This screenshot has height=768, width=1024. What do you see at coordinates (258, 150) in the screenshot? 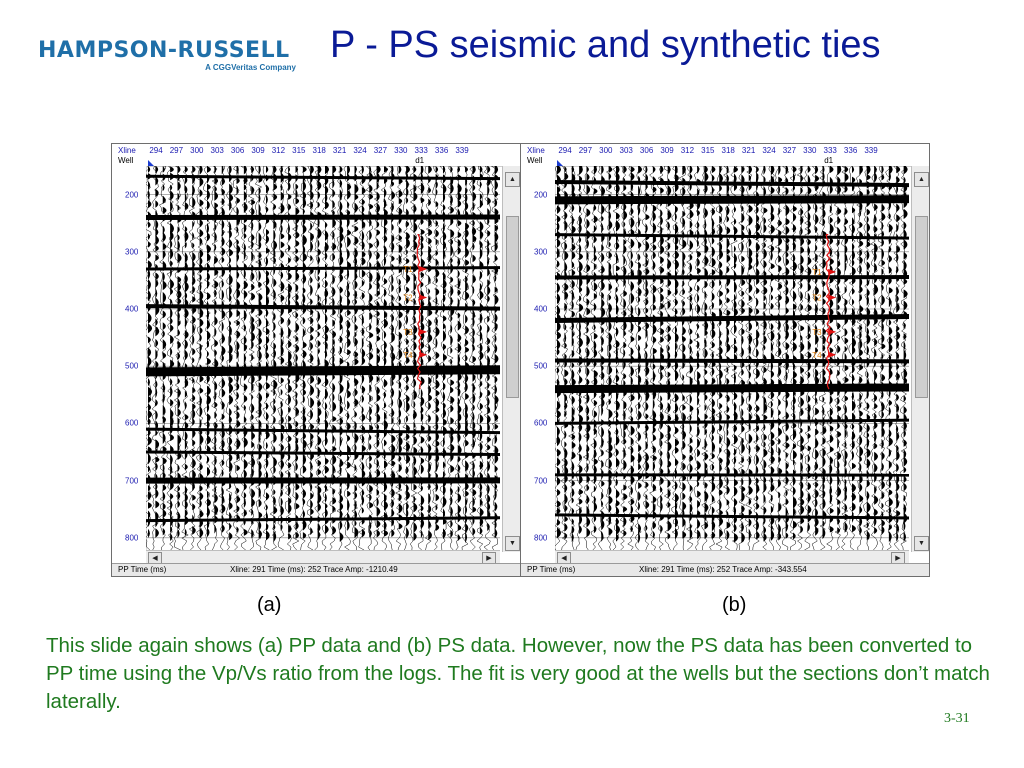
I see `xline-tick-label: 309` at bounding box center [258, 150].